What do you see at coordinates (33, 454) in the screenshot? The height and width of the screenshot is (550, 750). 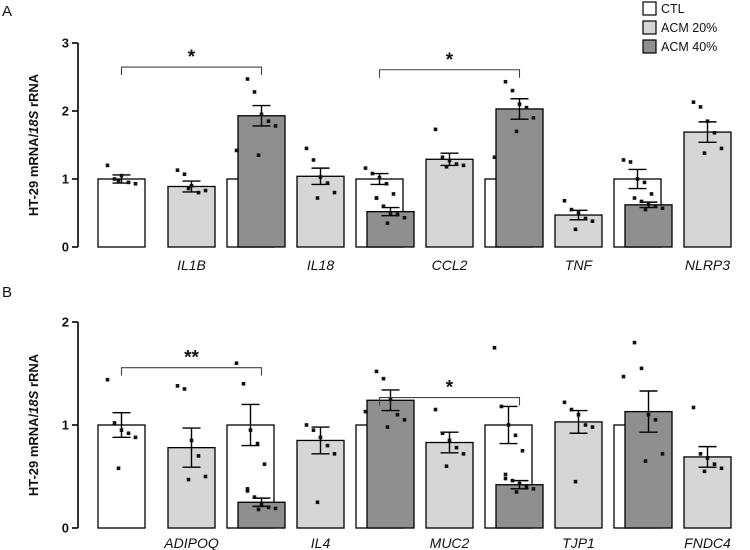 I see `y-axis-title-part: HT-29 mRNA/` at bounding box center [33, 454].